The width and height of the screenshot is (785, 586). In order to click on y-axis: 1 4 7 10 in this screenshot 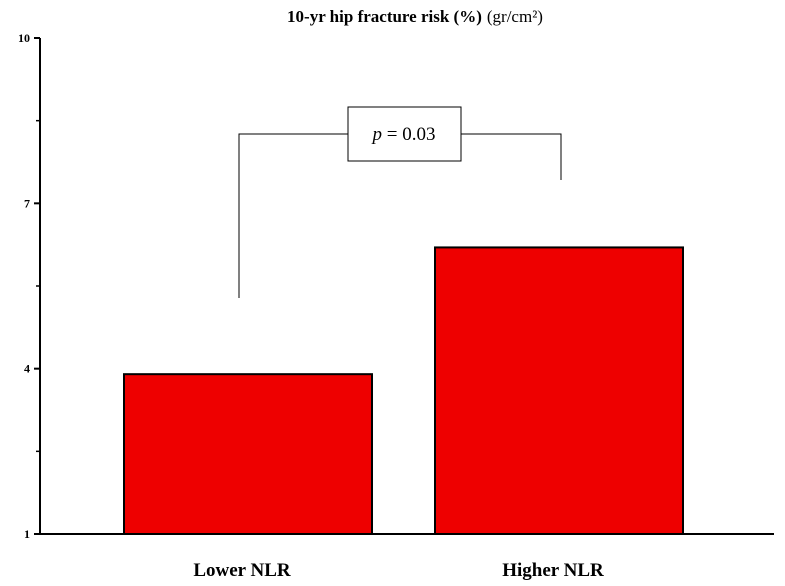, I will do `click(29, 286)`.